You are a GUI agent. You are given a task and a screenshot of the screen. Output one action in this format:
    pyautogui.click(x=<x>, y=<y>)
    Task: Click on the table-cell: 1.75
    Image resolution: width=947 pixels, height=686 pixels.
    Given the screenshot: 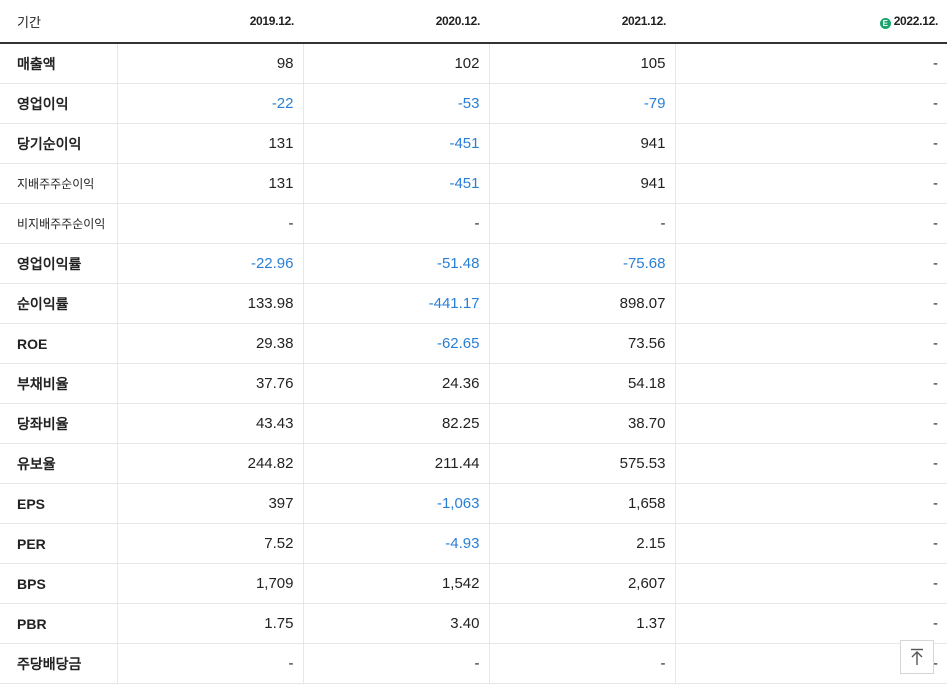 What is the action you would take?
    pyautogui.click(x=209, y=623)
    